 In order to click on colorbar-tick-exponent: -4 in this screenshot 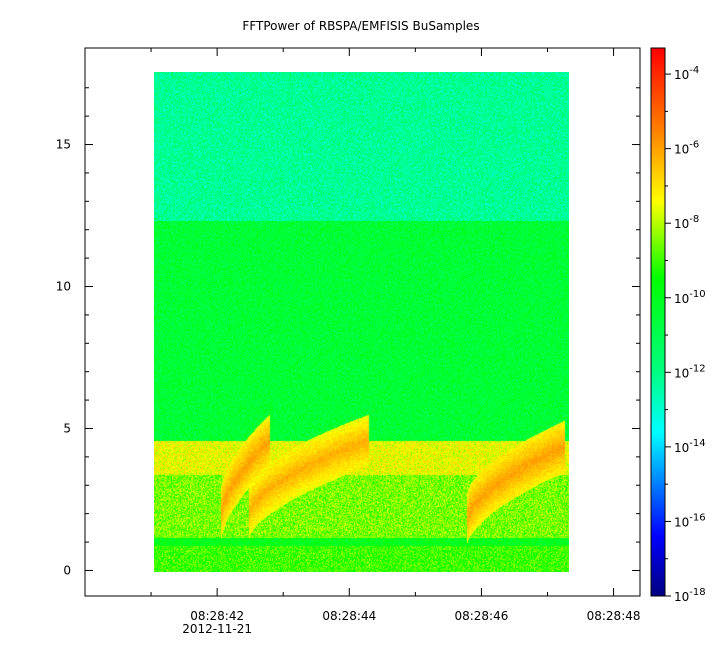, I will do `click(694, 70)`.